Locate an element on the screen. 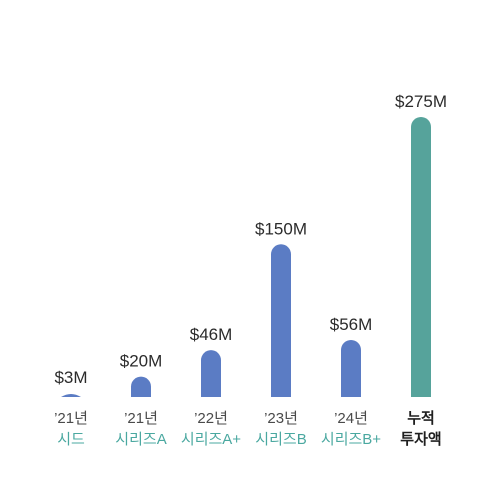 The height and width of the screenshot is (493, 500). round-label-3: 시리즈B is located at coordinates (280, 439).